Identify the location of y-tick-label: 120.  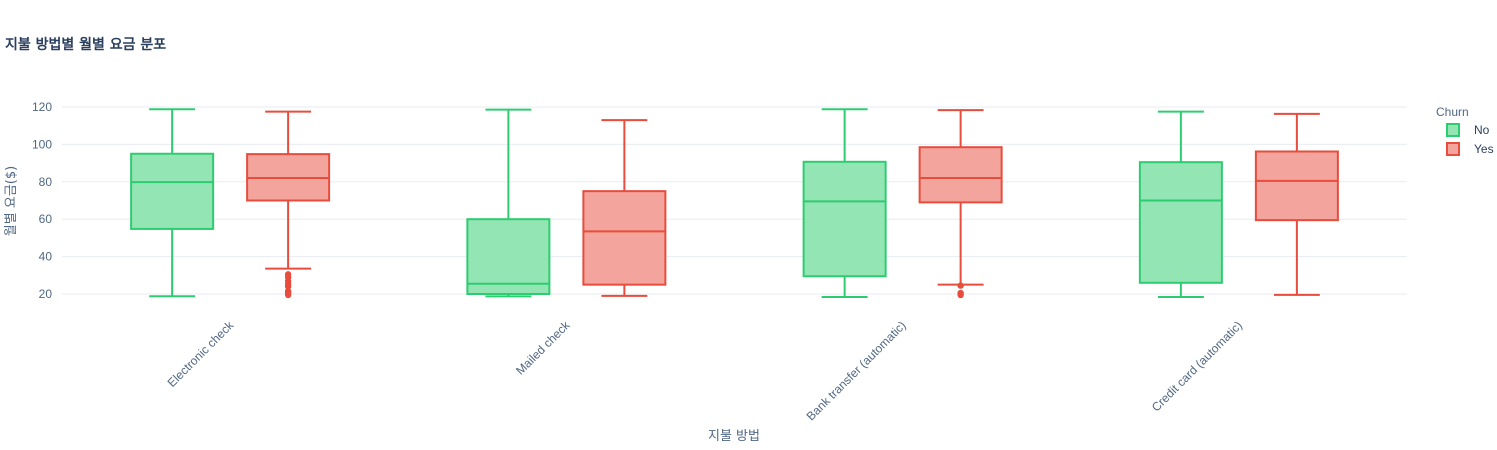
(42, 107).